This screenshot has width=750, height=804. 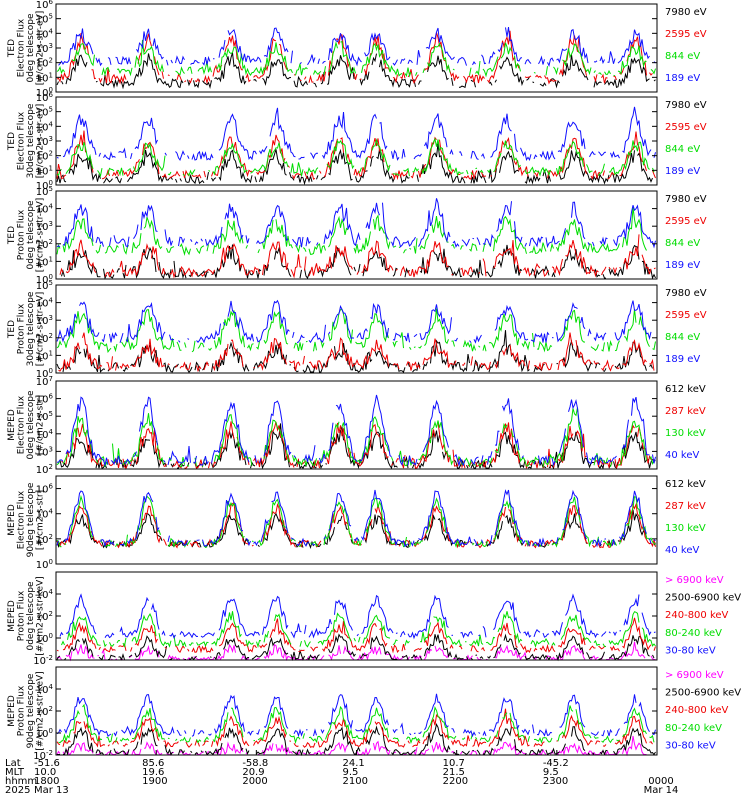 What do you see at coordinates (556, 763) in the screenshot?
I see `x-row-value: -45.2` at bounding box center [556, 763].